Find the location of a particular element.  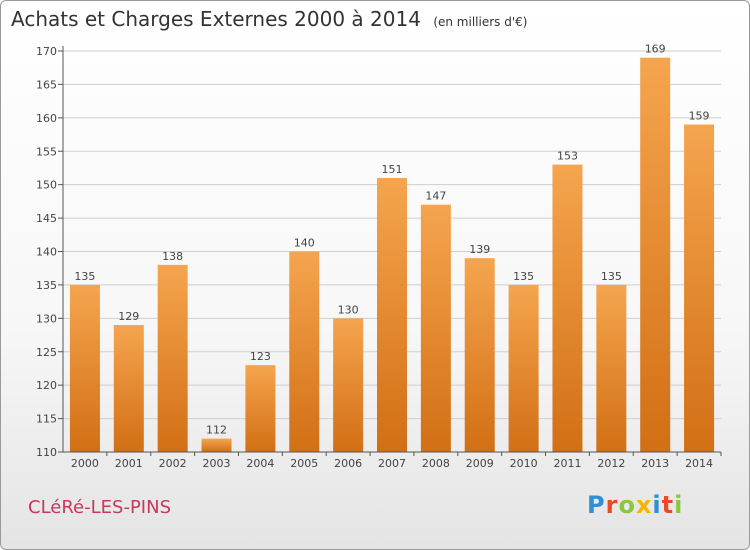

x-tick-label: 2012 is located at coordinates (611, 463).